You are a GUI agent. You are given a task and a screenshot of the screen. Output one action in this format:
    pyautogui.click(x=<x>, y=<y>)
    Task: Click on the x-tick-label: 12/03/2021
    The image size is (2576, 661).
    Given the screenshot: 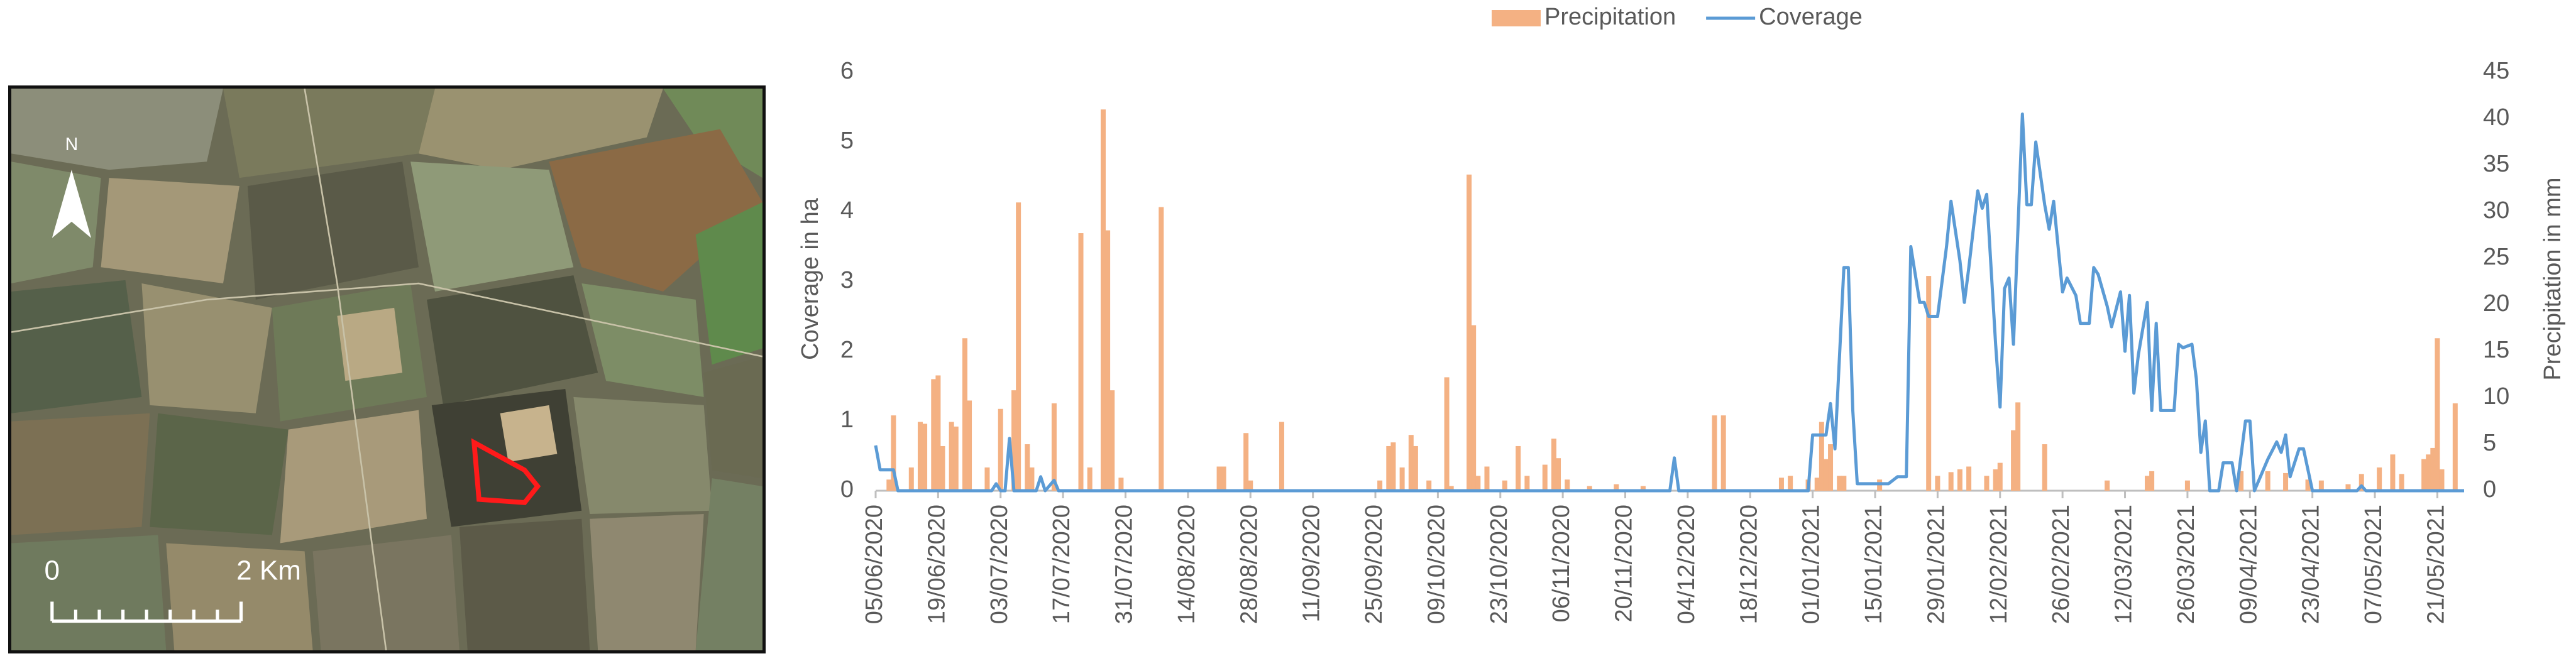 What is the action you would take?
    pyautogui.click(x=2124, y=564)
    